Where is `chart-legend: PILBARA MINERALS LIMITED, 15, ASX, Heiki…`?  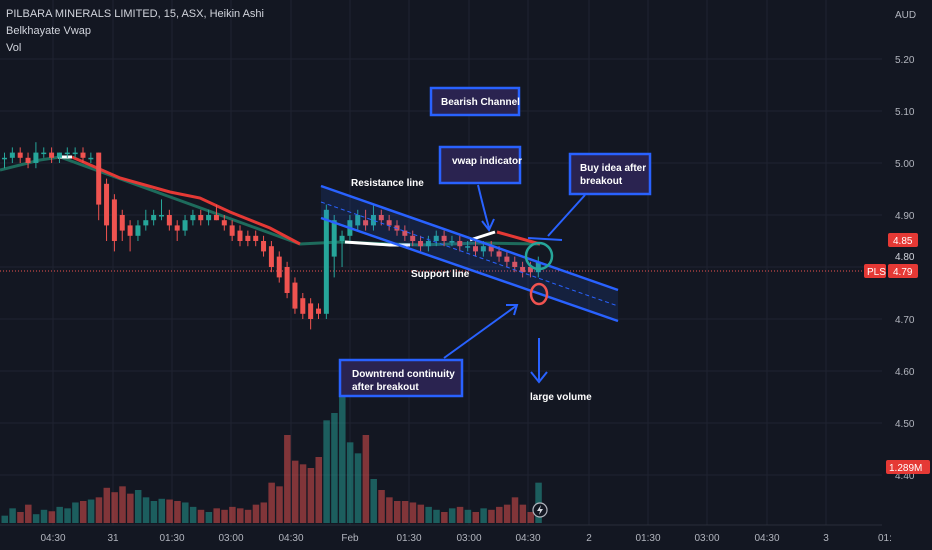
chart-legend: PILBARA MINERALS LIMITED, 15, ASX, Heiki… is located at coordinates (135, 31).